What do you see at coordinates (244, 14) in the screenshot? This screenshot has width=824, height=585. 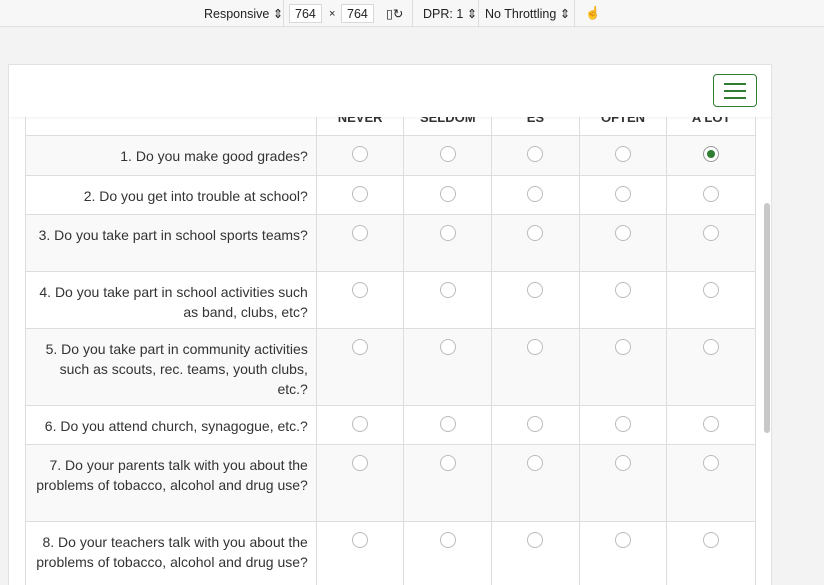 I see `device-select: Responsive ⇕` at bounding box center [244, 14].